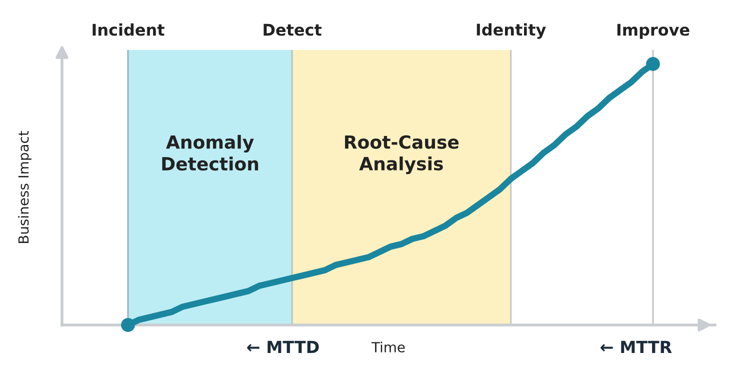  Describe the element at coordinates (402, 154) in the screenshot. I see `band-label: Root-Cause Analysis` at that location.